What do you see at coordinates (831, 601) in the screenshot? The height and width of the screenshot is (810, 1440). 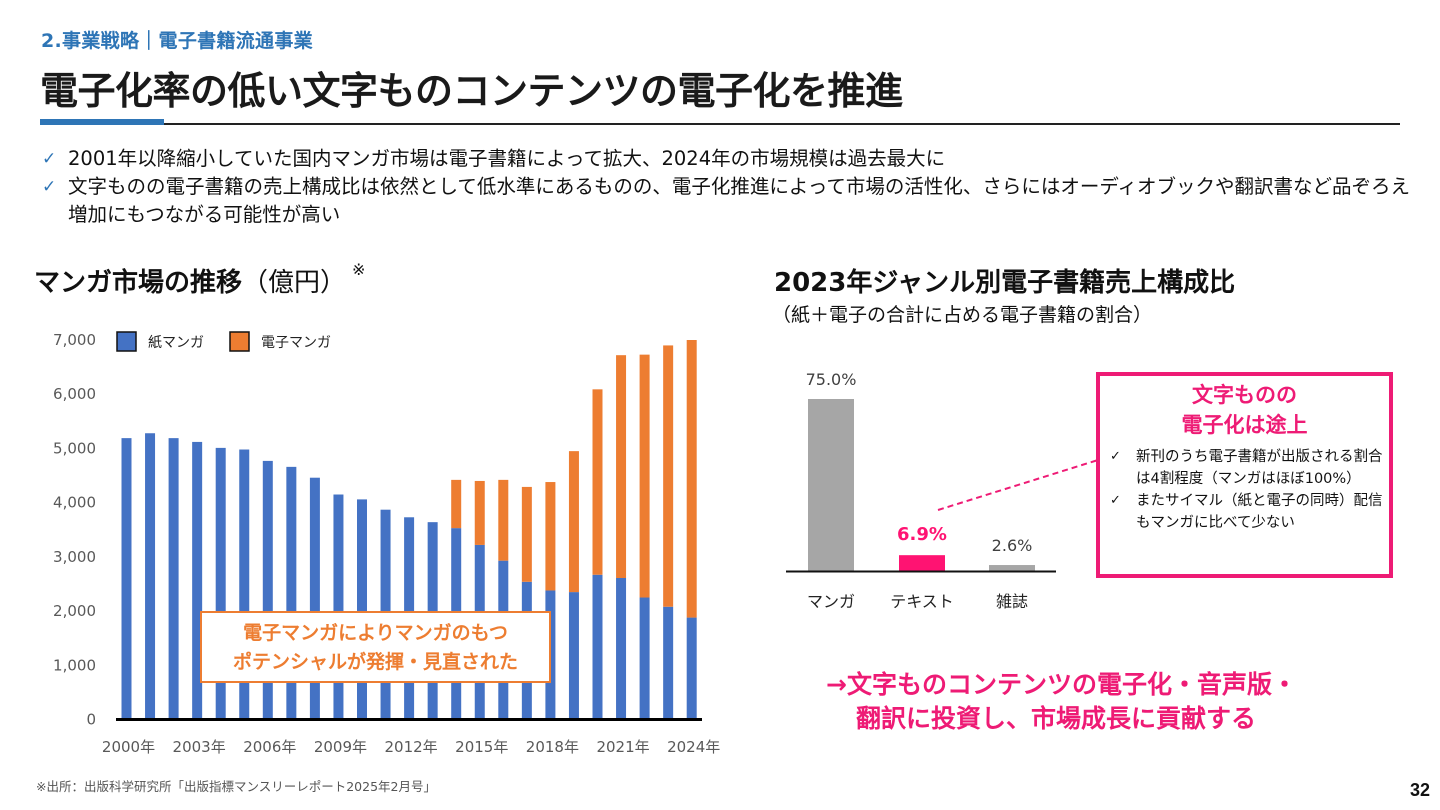 I see `genre-category-label: マンガ` at bounding box center [831, 601].